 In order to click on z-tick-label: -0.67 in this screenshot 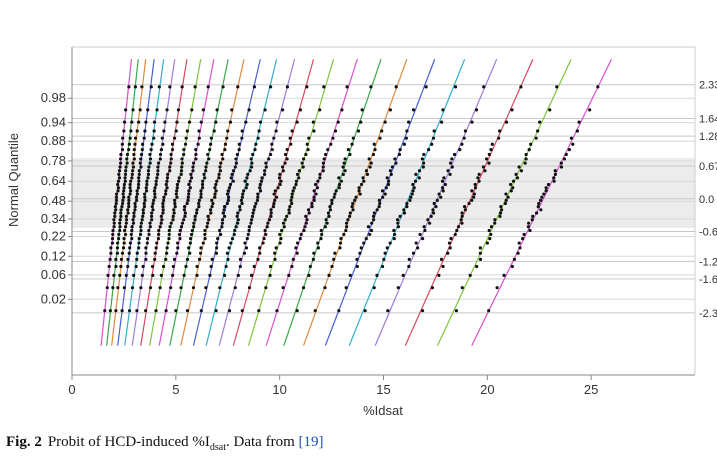, I will do `click(708, 233)`.